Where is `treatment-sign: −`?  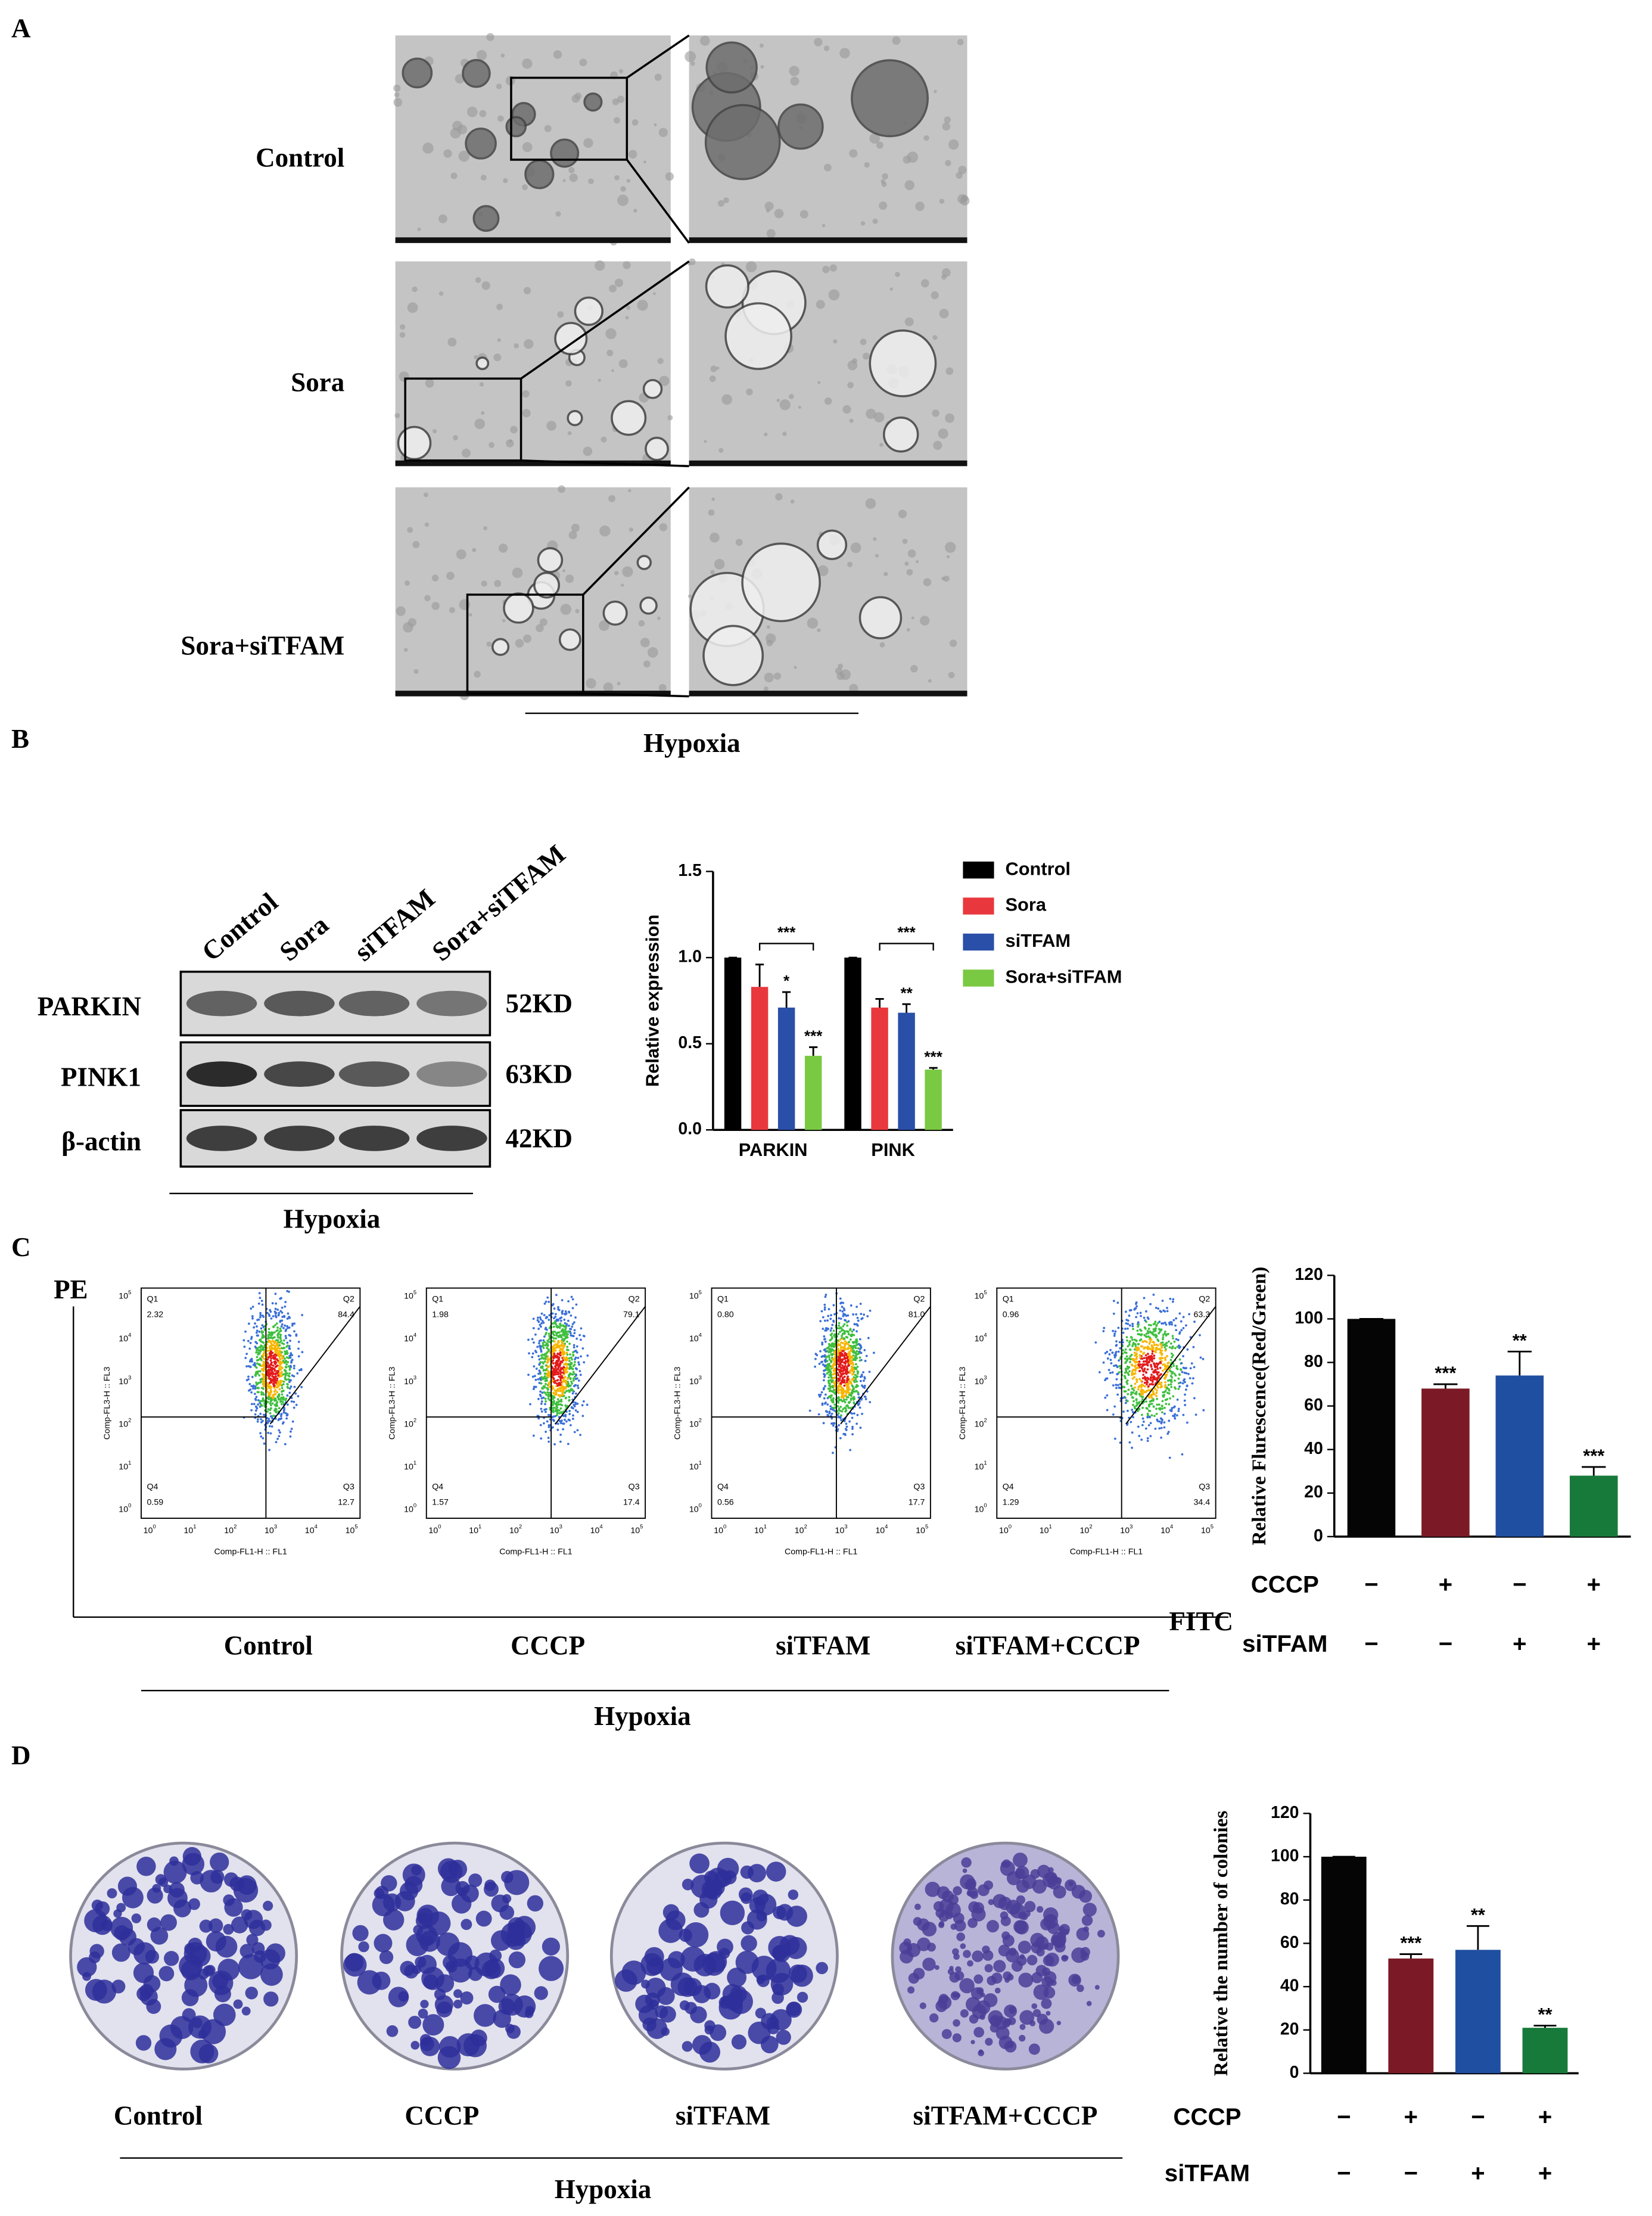 treatment-sign: − is located at coordinates (1344, 2117).